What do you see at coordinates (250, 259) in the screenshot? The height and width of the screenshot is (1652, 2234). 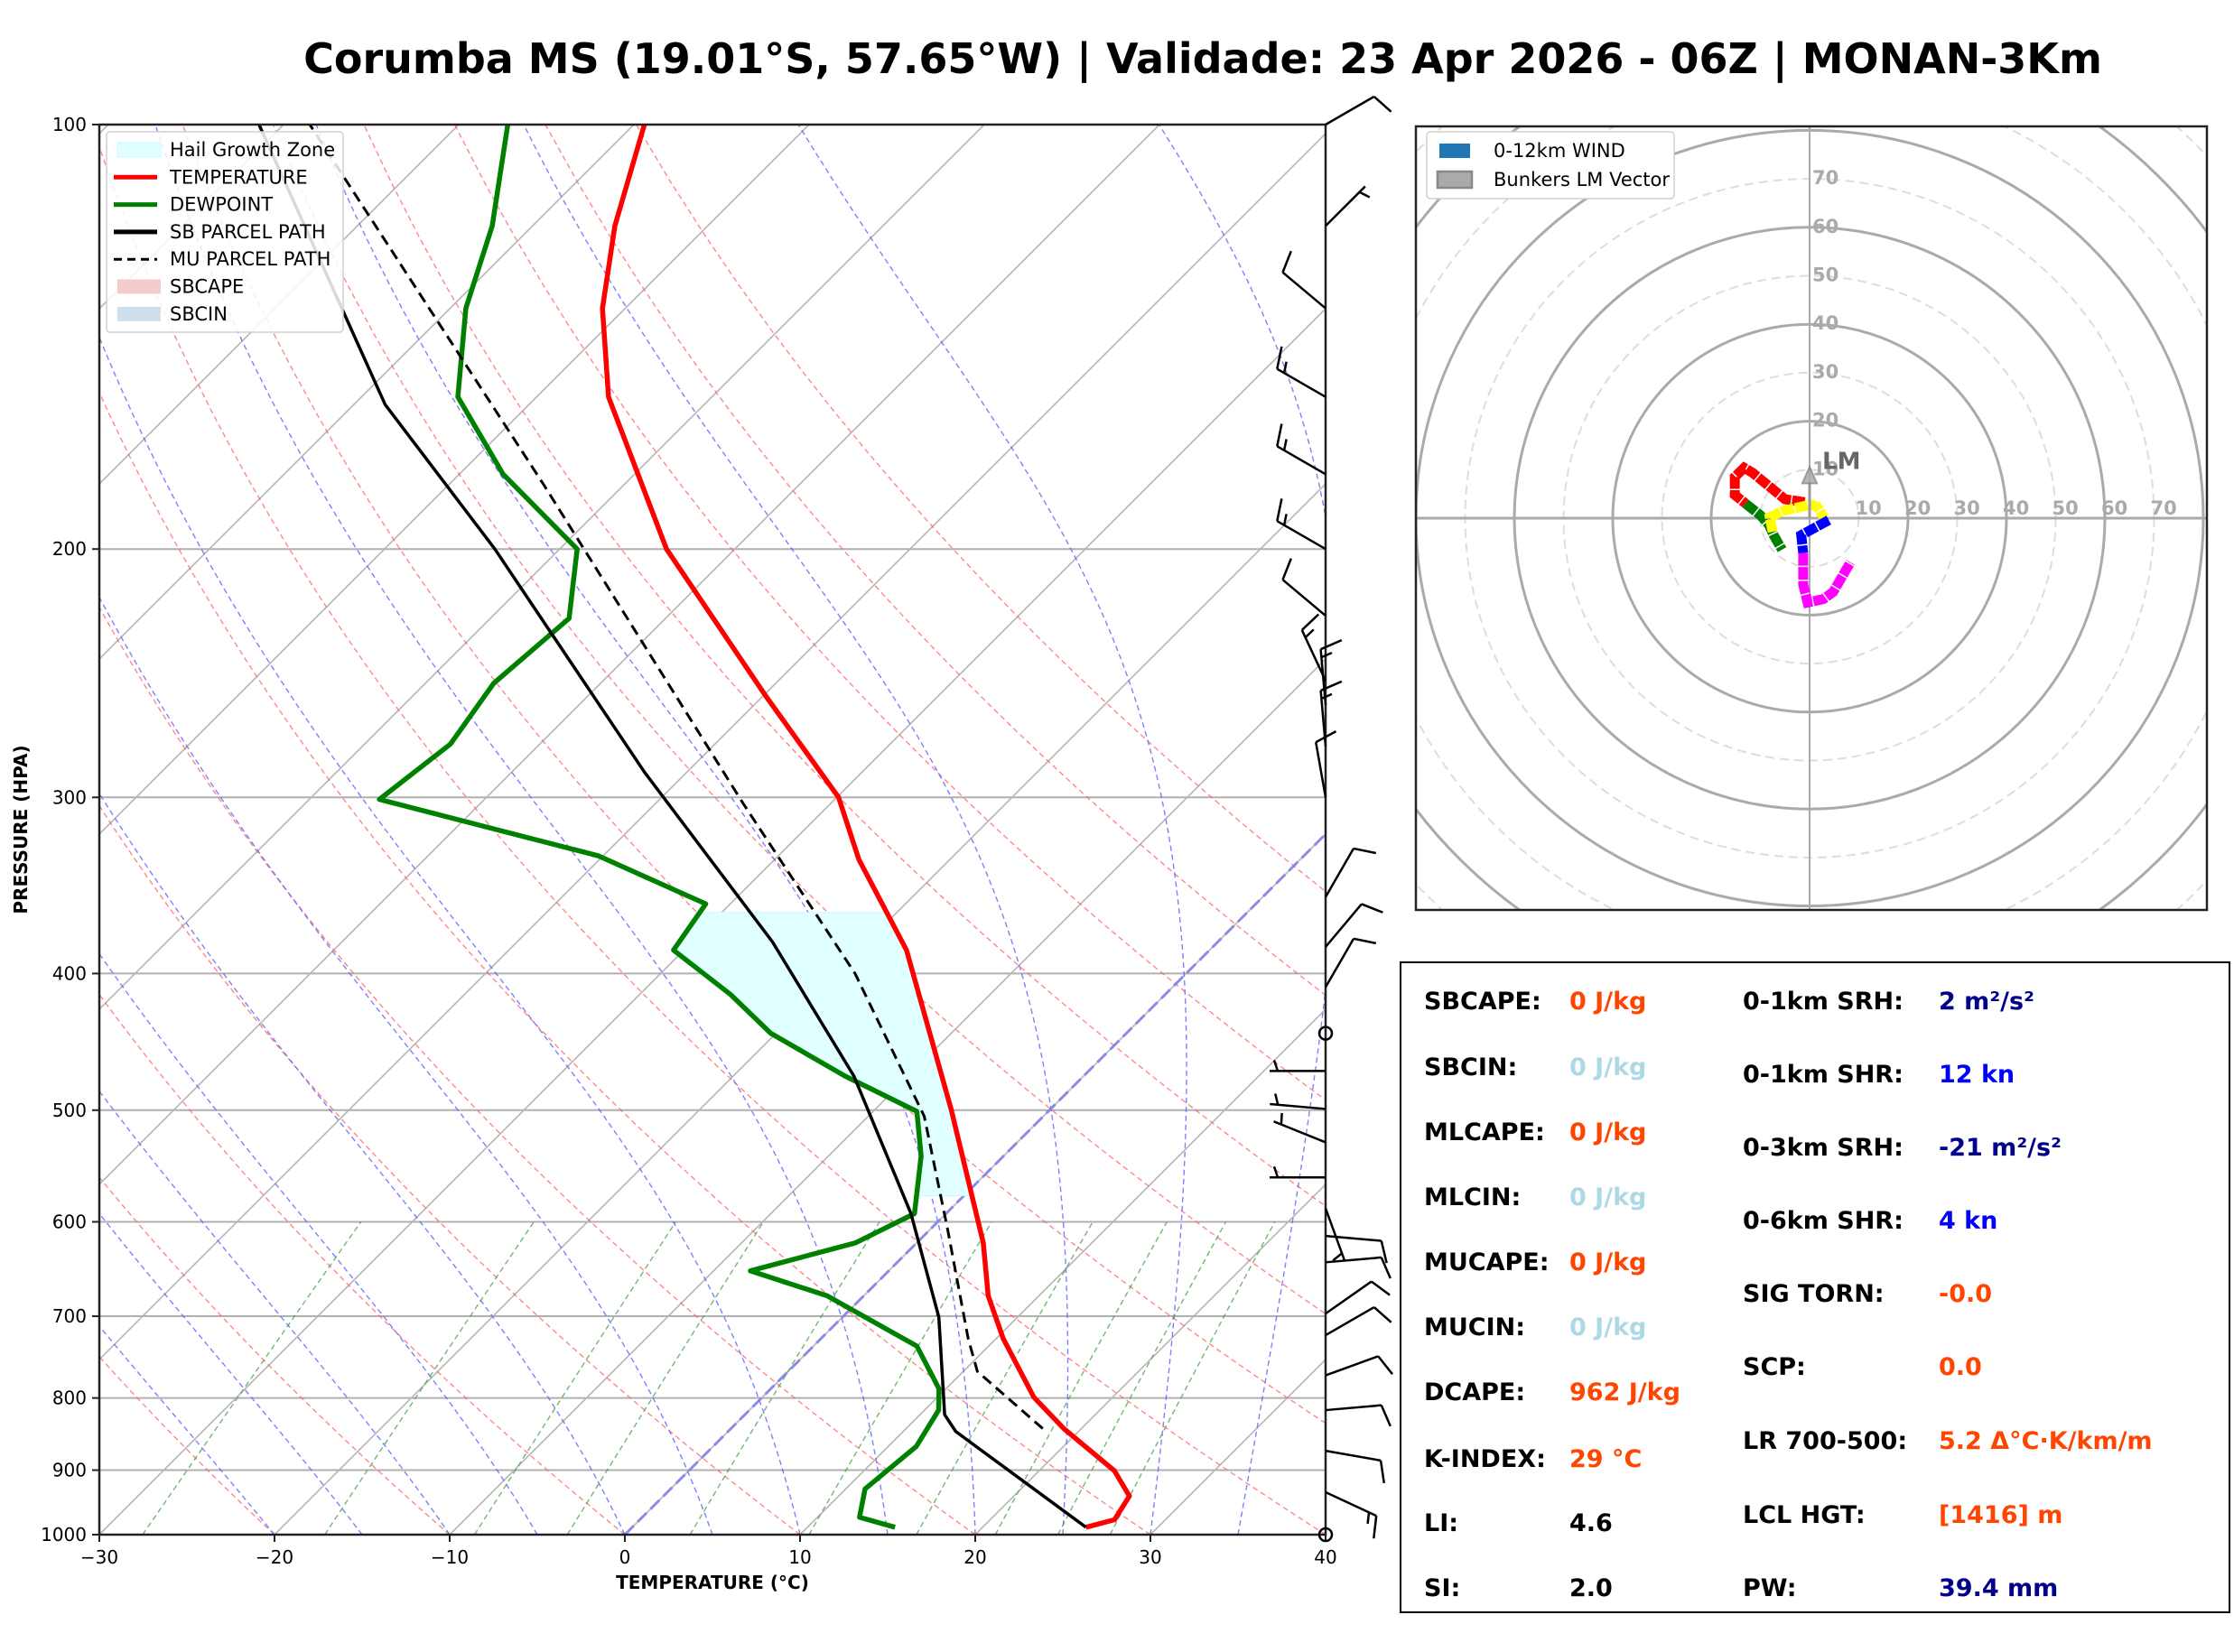 I see `legend-label: MU PARCEL PATH` at bounding box center [250, 259].